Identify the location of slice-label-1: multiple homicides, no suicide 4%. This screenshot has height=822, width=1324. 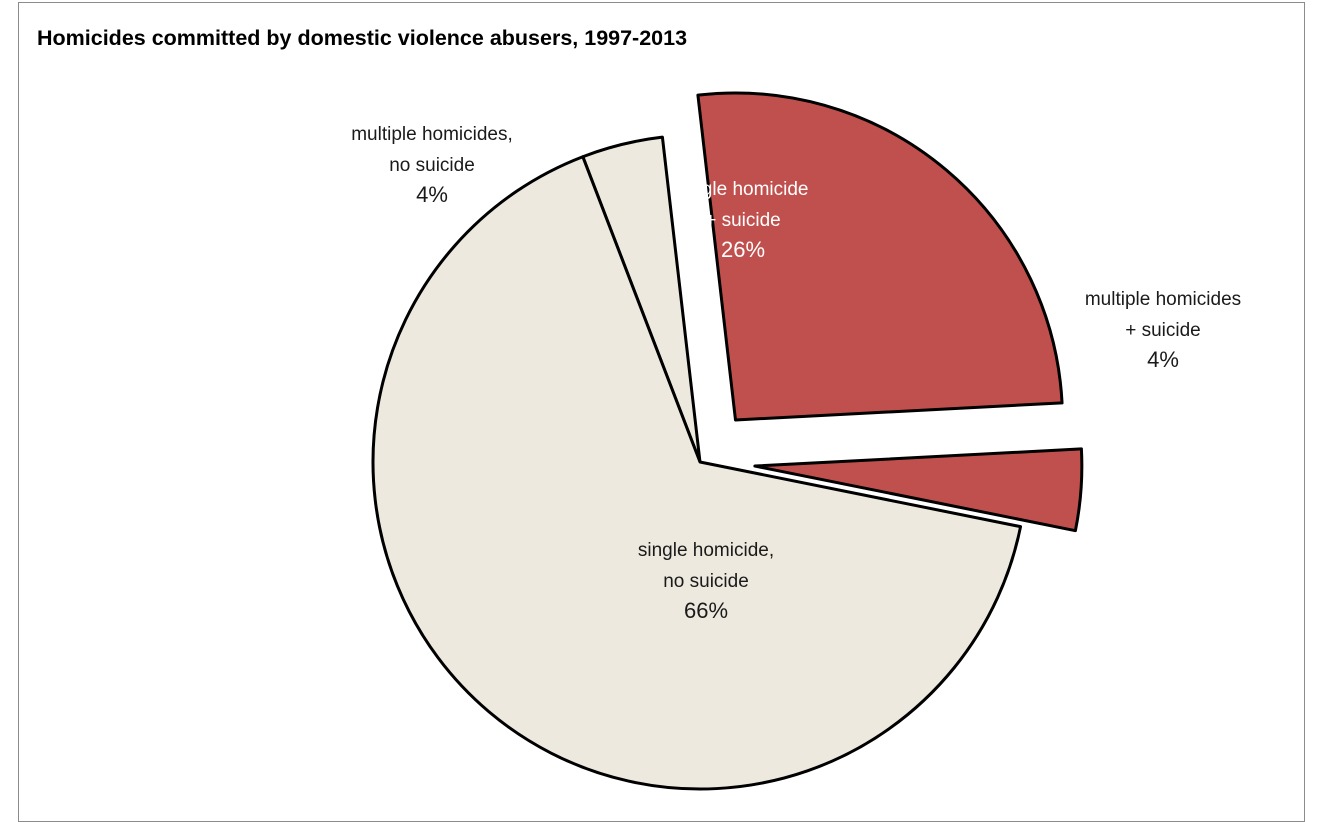
(432, 165).